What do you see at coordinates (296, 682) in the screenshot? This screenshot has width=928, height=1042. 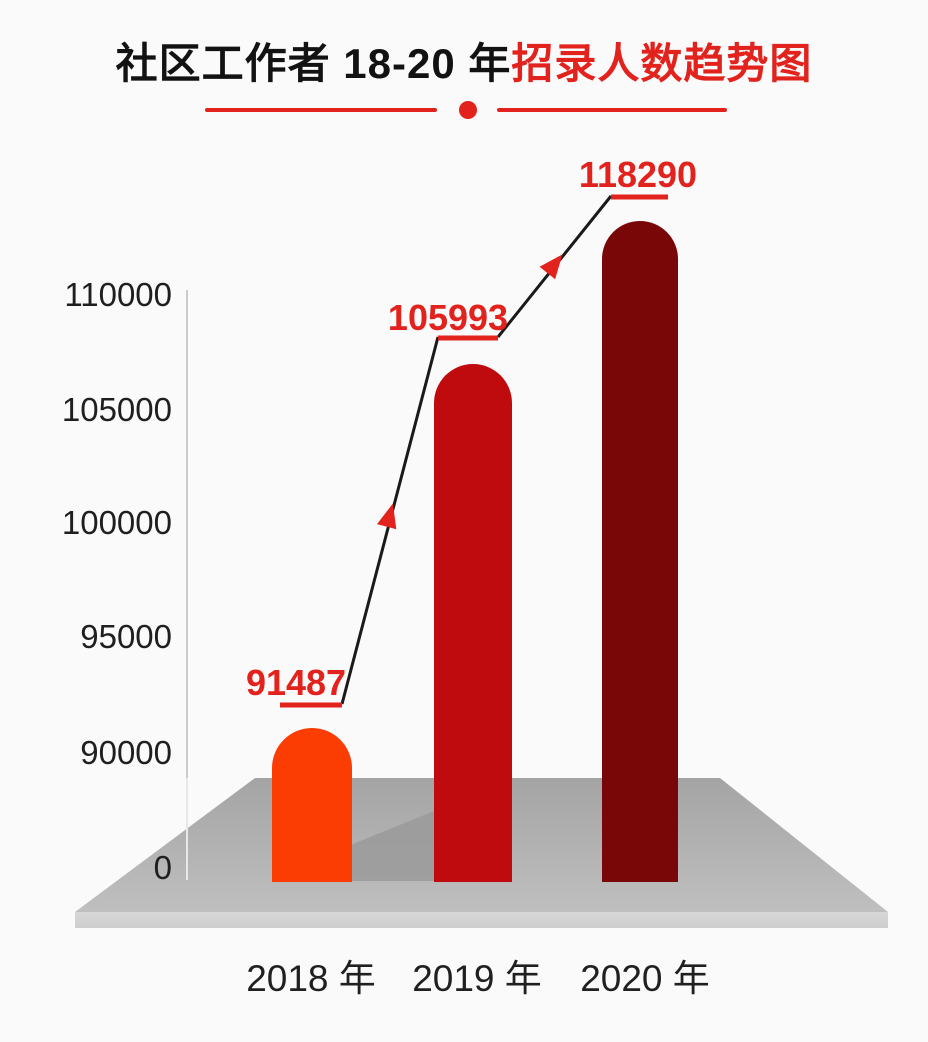 I see `value-label-2018: 91487` at bounding box center [296, 682].